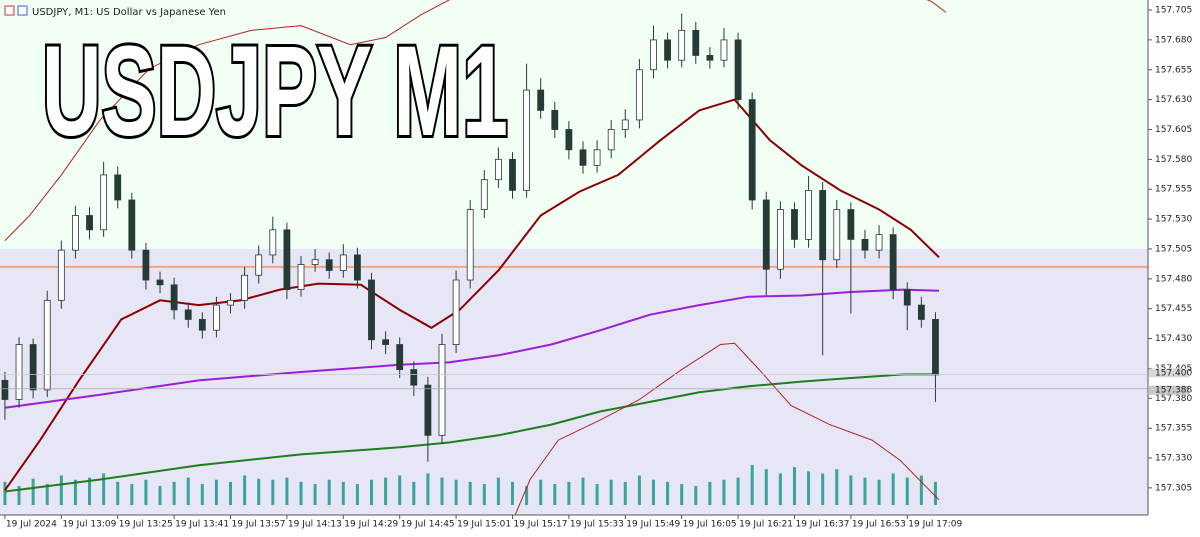  Describe the element at coordinates (1173, 190) in the screenshot. I see `y-tick-label: 157.555` at that location.